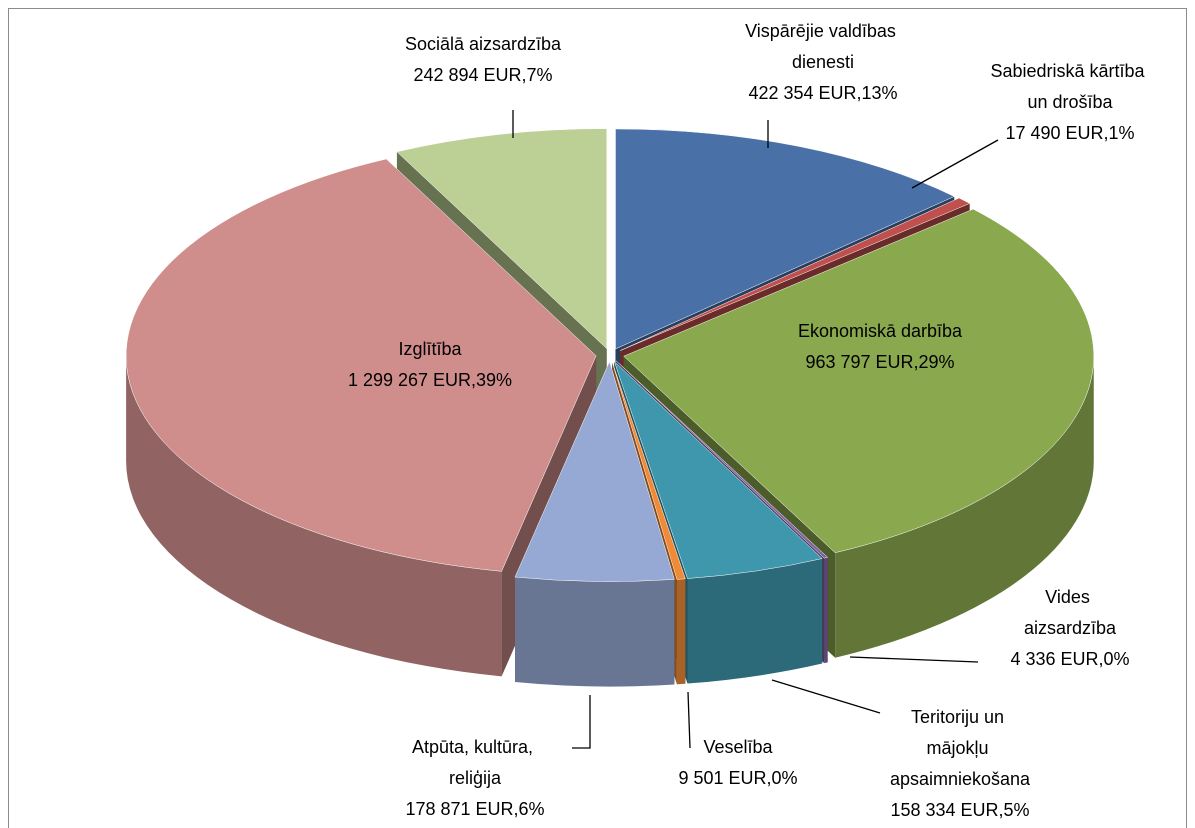  I want to click on label-line: un drošība, so click(1070, 102).